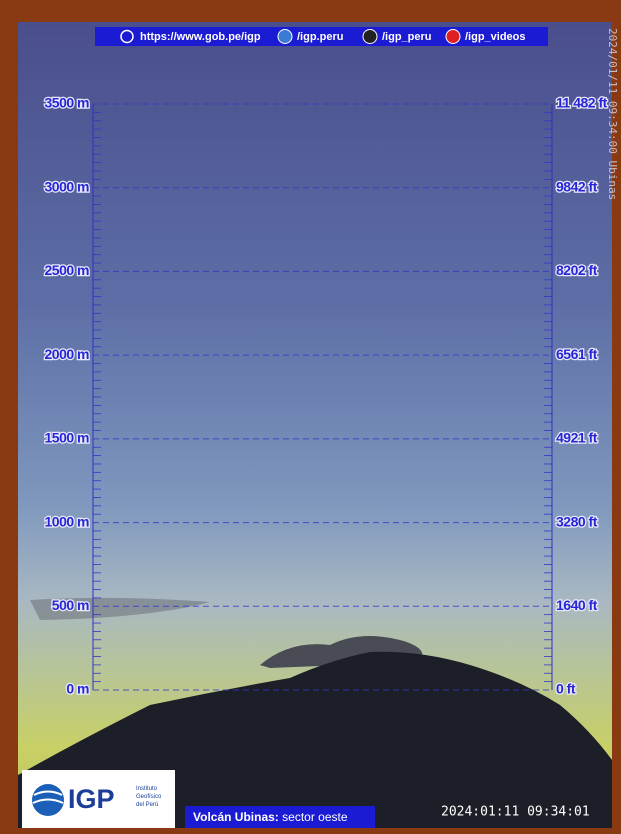 The width and height of the screenshot is (621, 834). What do you see at coordinates (147, 789) in the screenshot?
I see `logo-line: Instituto` at bounding box center [147, 789].